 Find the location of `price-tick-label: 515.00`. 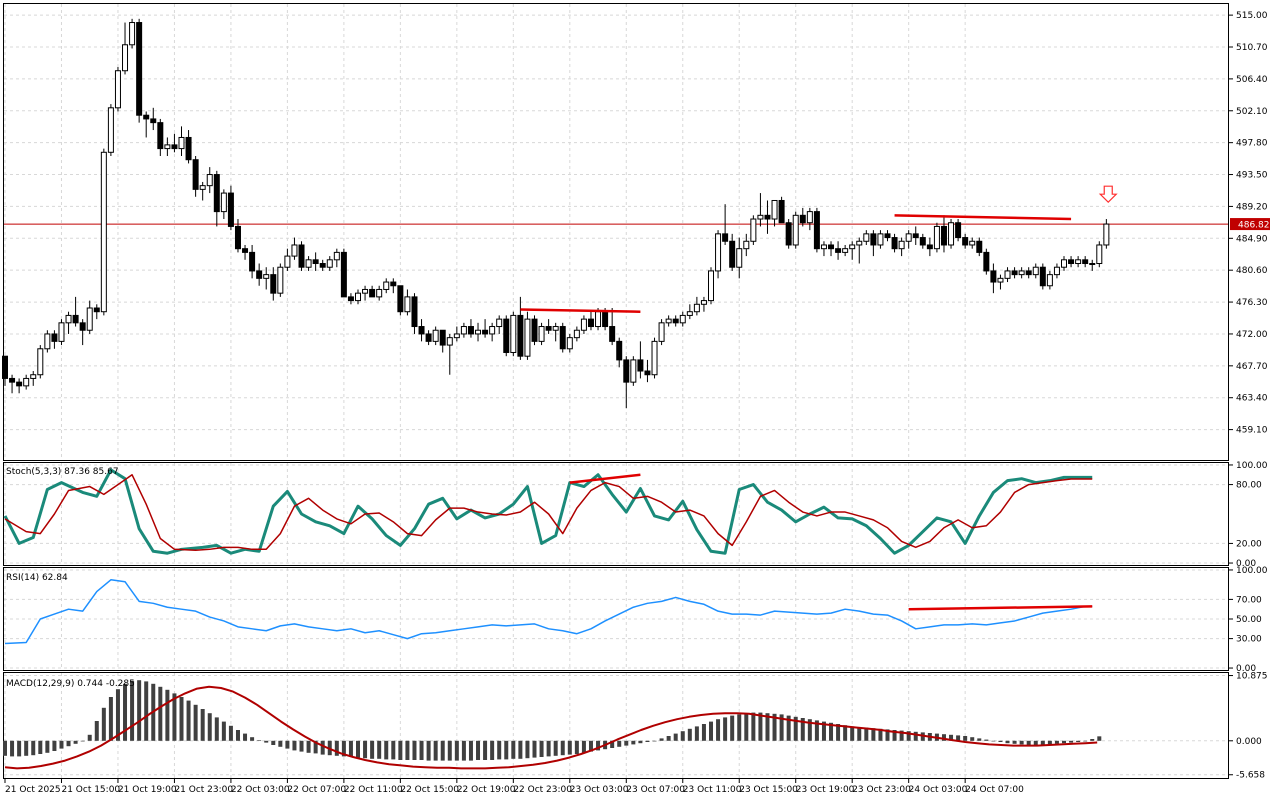

price-tick-label: 515.00 is located at coordinates (1252, 16).